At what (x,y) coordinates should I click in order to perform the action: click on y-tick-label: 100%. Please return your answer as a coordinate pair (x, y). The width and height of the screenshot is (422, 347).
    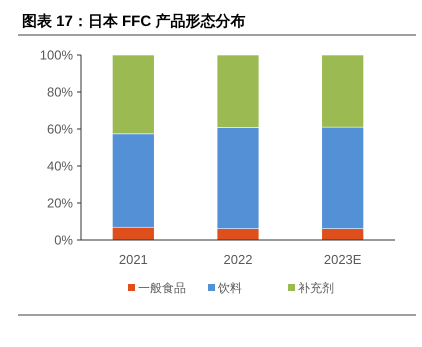
    Looking at the image, I should click on (57, 55).